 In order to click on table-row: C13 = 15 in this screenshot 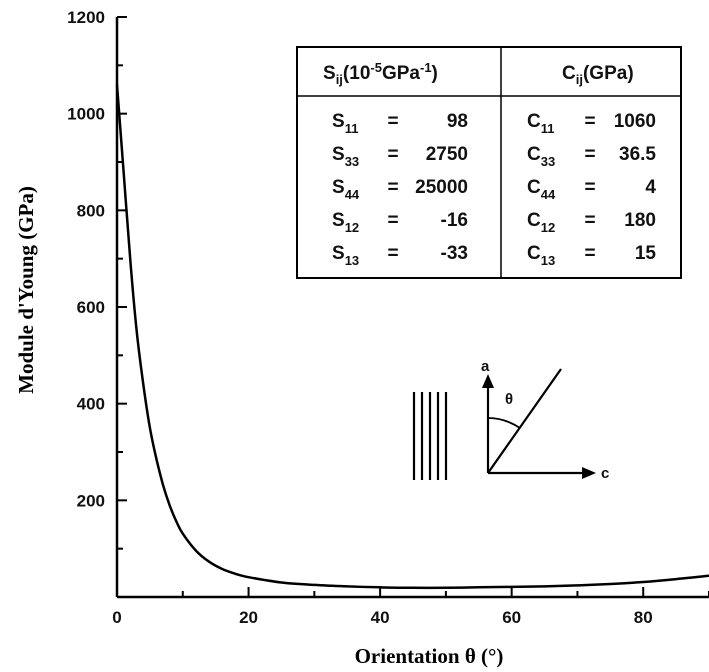, I will do `click(591, 255)`.